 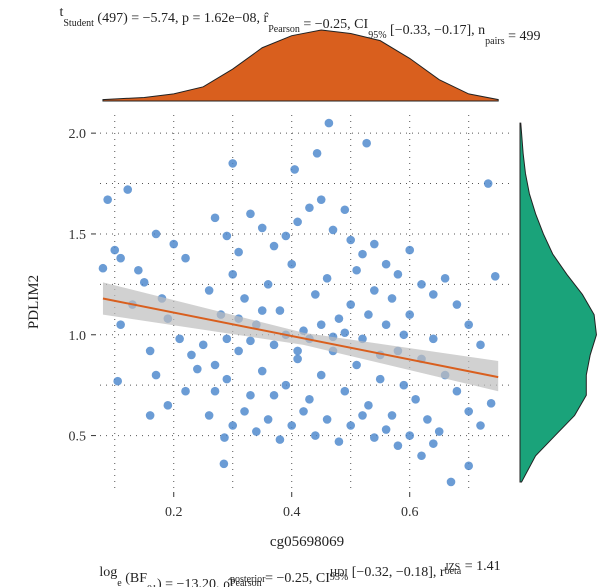 What do you see at coordinates (307, 542) in the screenshot?
I see `x-axis-label: cg05698069` at bounding box center [307, 542].